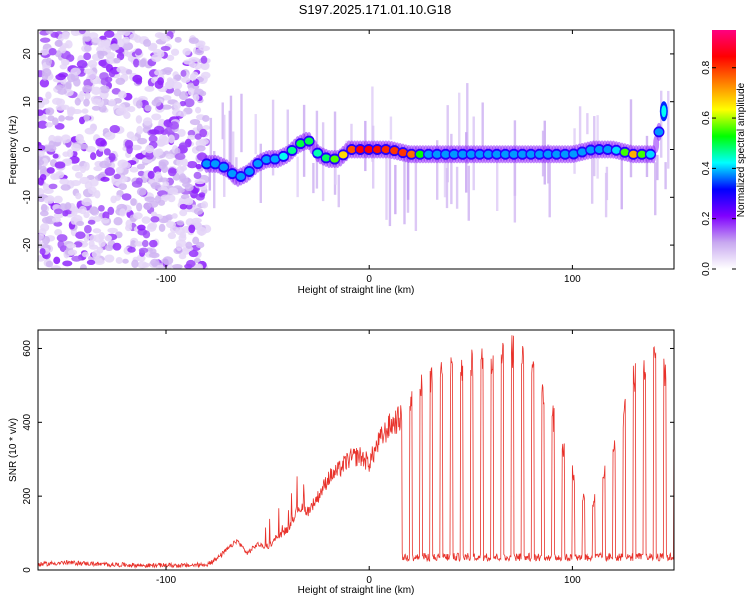 The image size is (750, 600). Describe the element at coordinates (375, 9) in the screenshot. I see `figure-title: S197.2025.171.01.10.G18` at that location.